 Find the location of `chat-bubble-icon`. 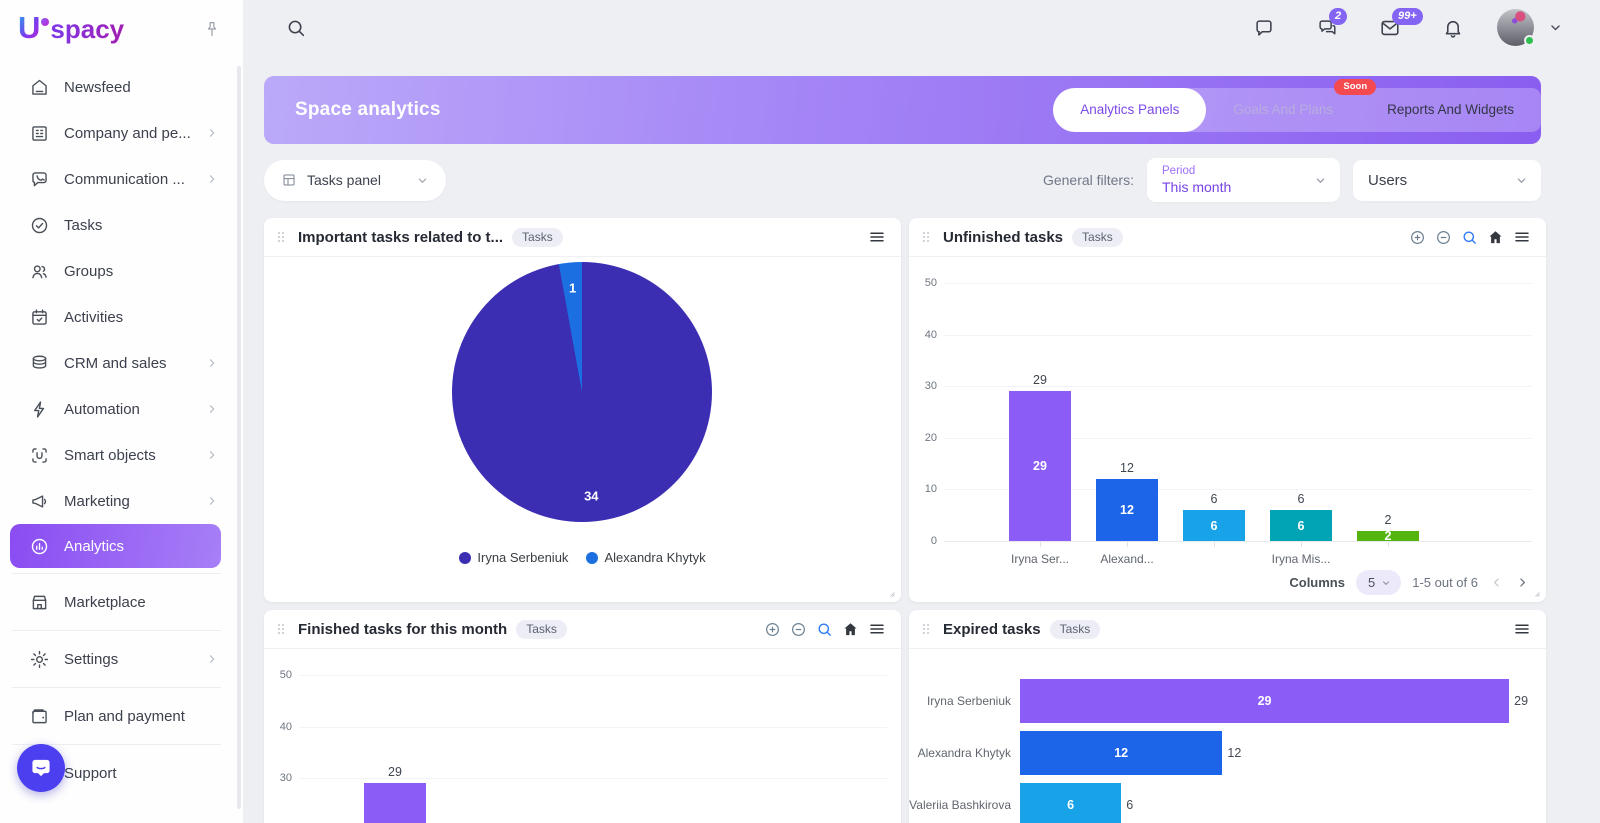

chat-bubble-icon is located at coordinates (41, 768).